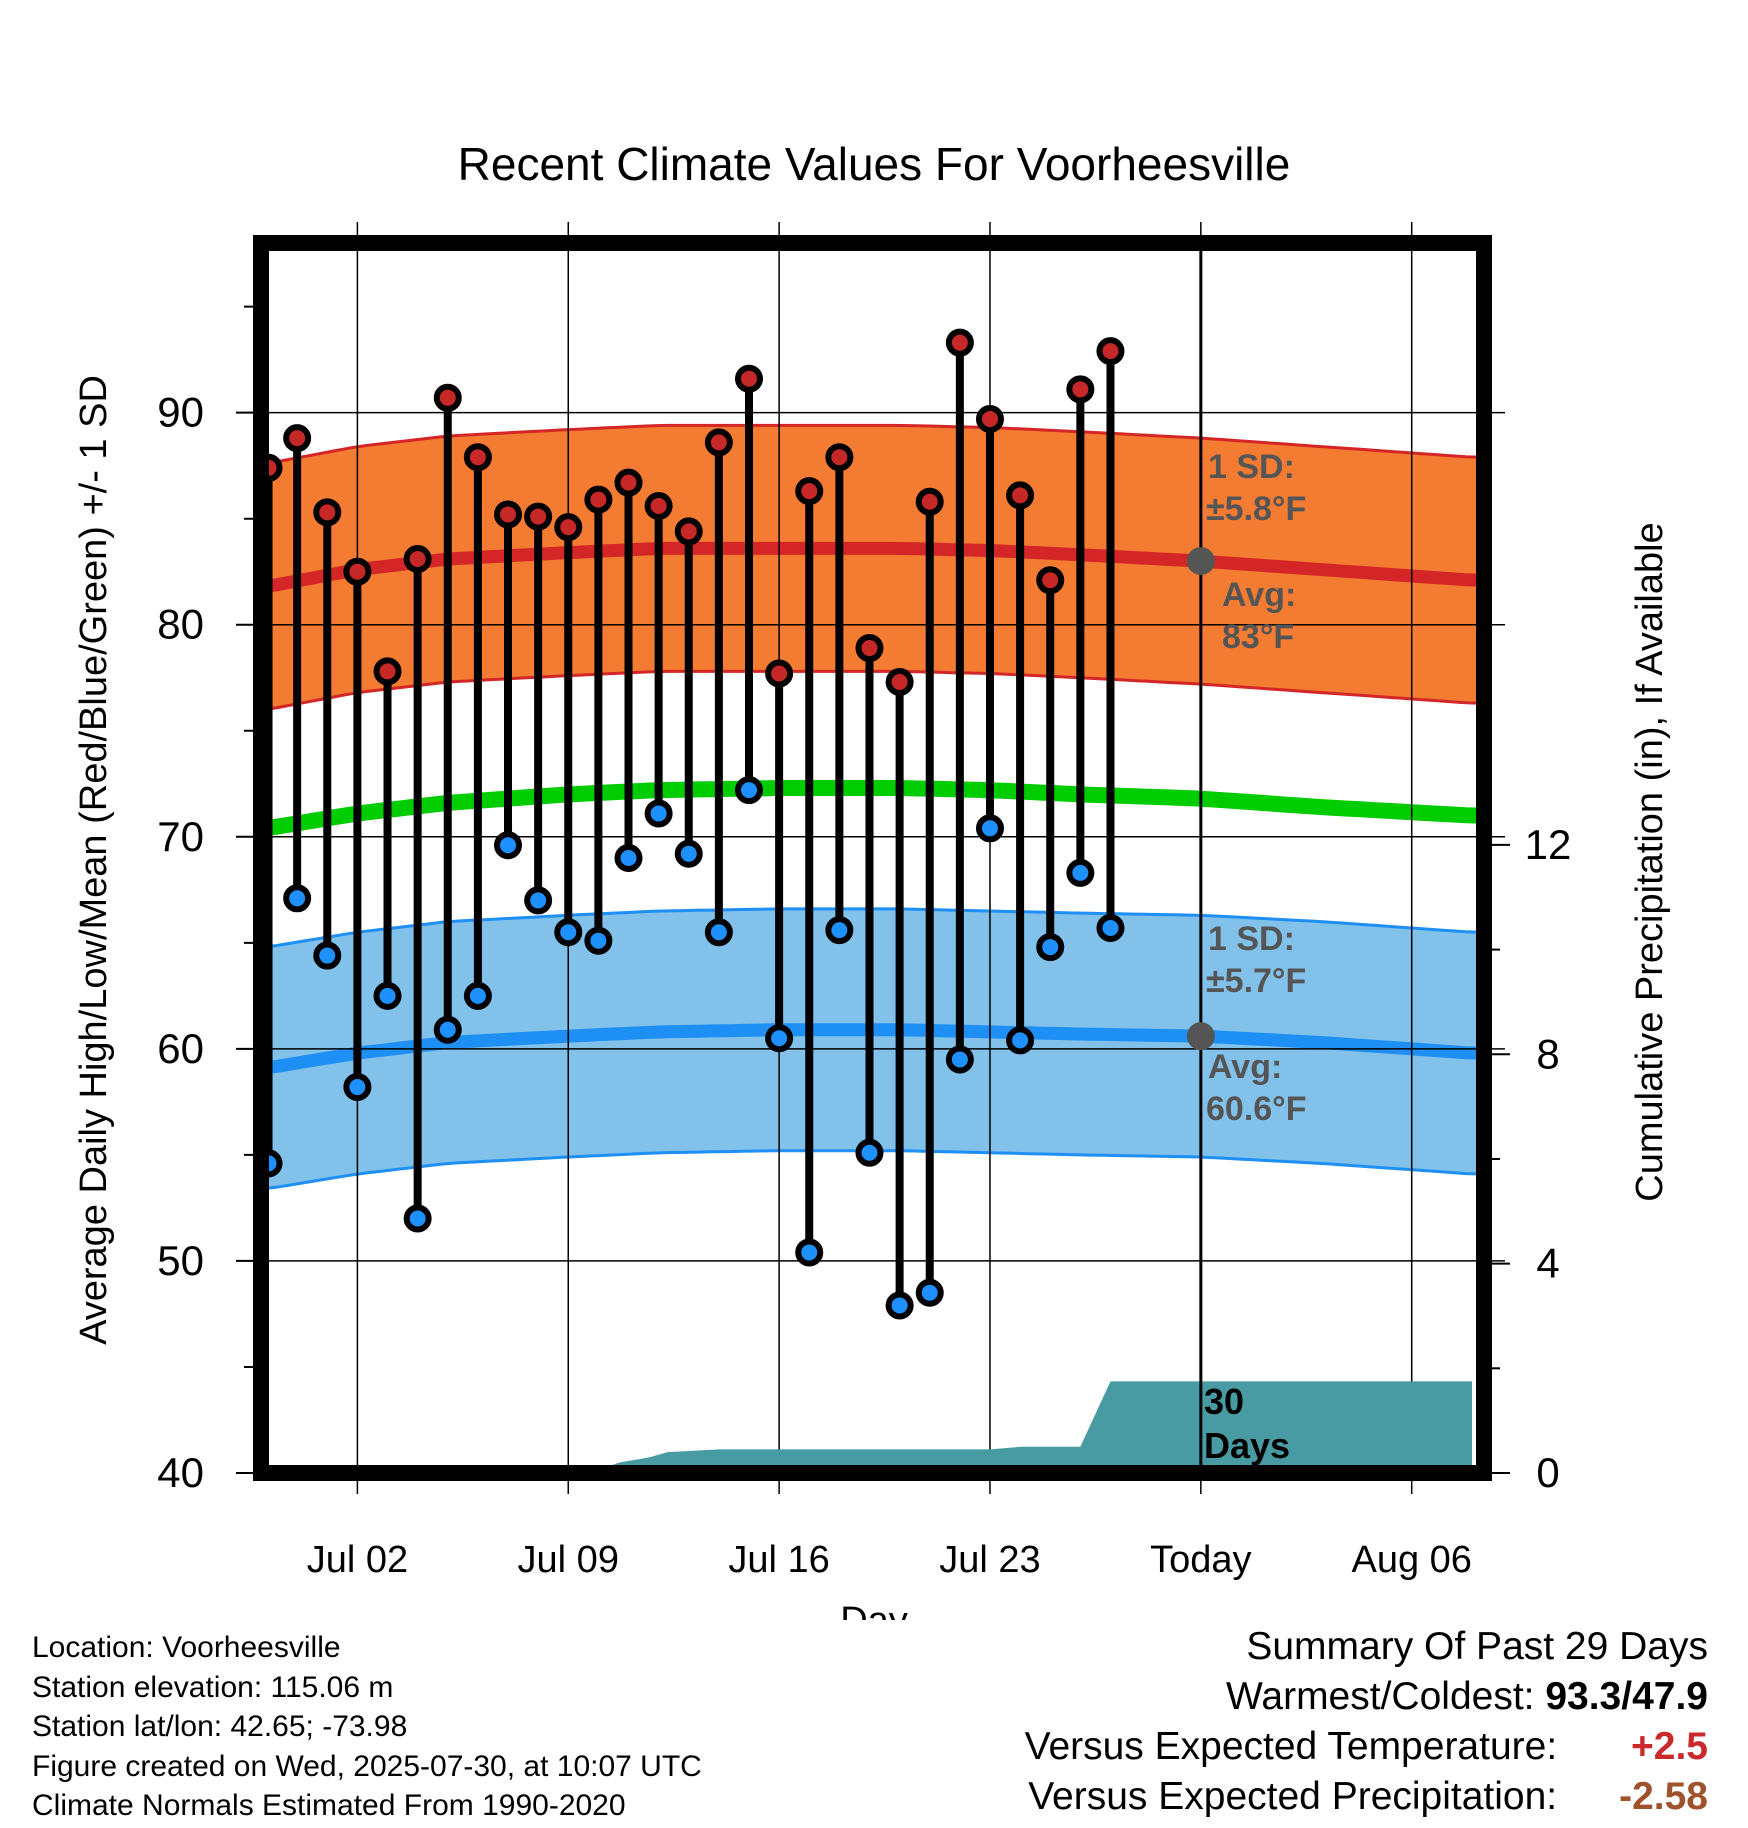 The width and height of the screenshot is (1748, 1828). I want to click on precip-anomaly-row: Versus Expected Precipitation: -2.58, so click(1366, 1797).